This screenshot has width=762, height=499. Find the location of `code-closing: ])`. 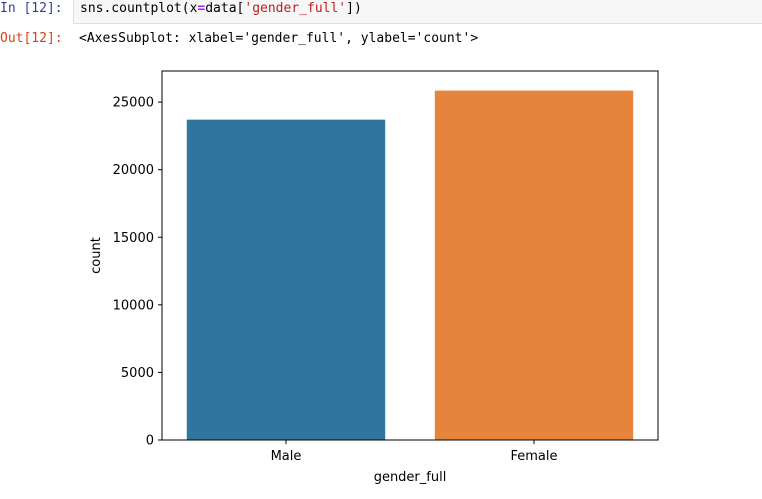

code-closing: ]) is located at coordinates (354, 8).